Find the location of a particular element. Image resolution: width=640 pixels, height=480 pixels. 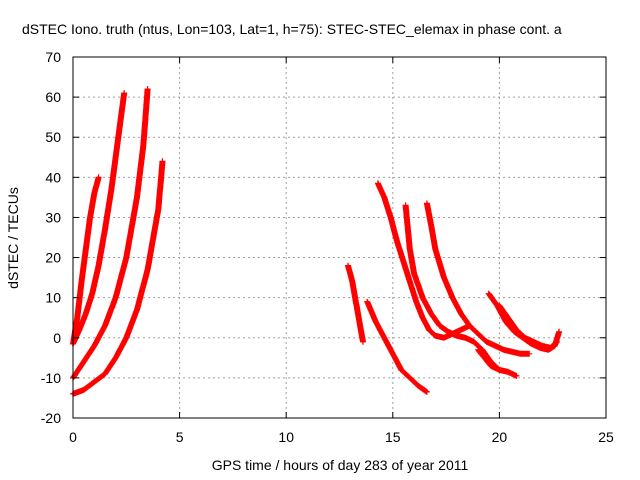

x-tick-label: 0 is located at coordinates (73, 437).